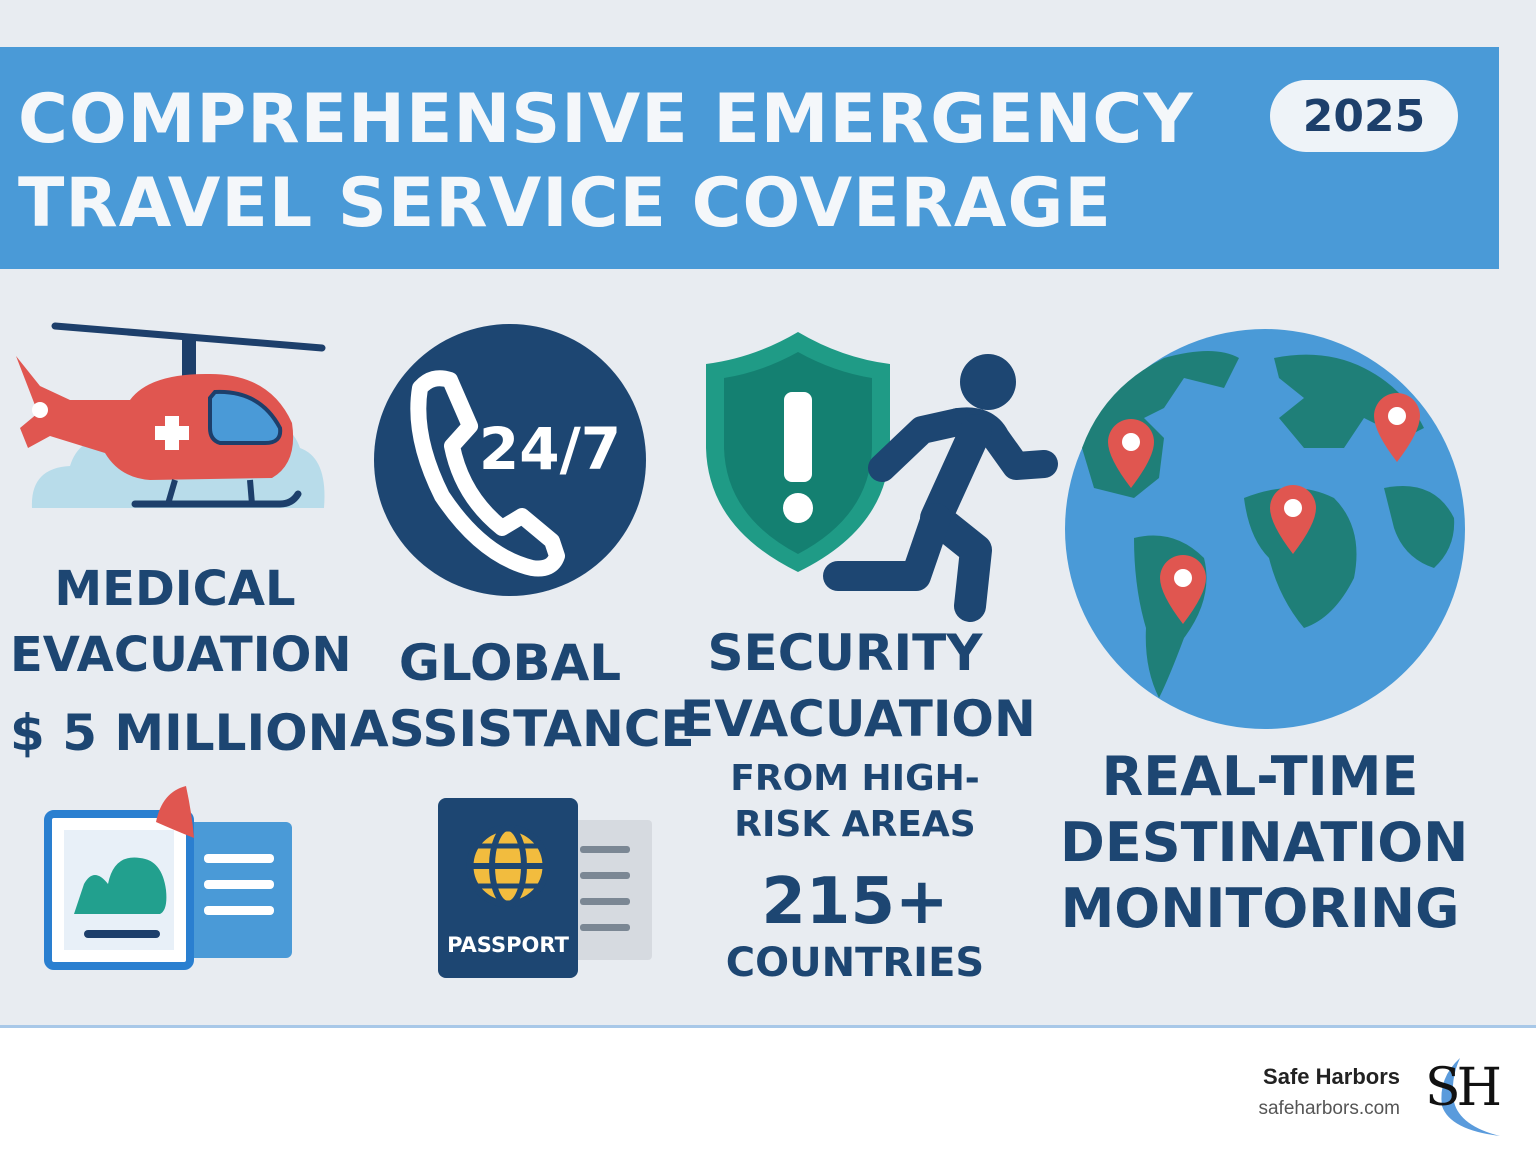 The width and height of the screenshot is (1536, 1154). I want to click on passport-label: PASSPORT, so click(508, 945).